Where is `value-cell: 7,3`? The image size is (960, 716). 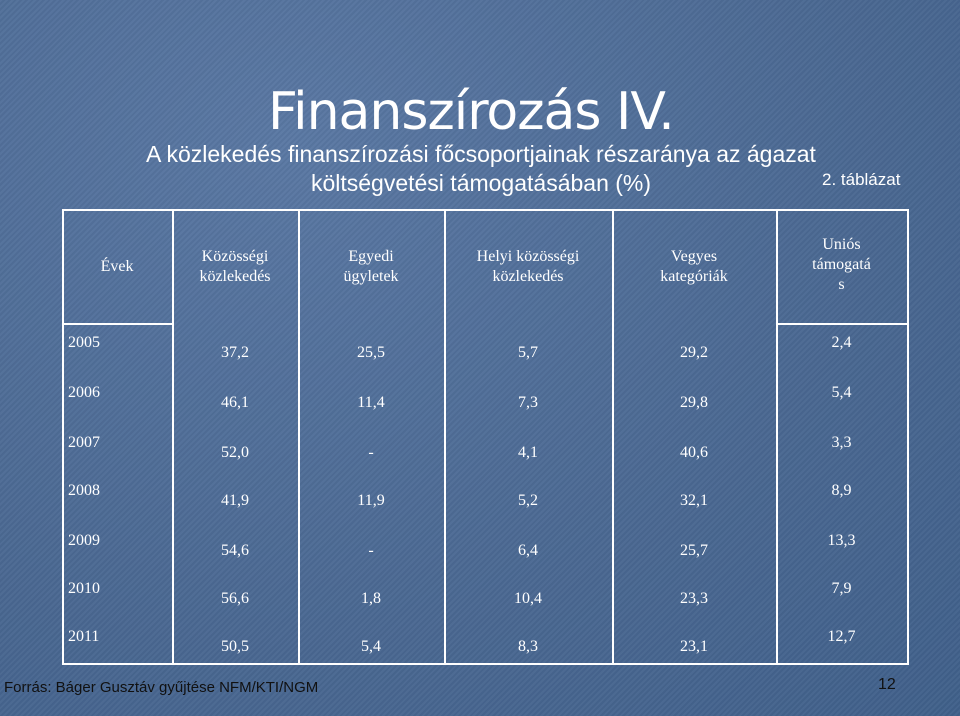
value-cell: 7,3 is located at coordinates (528, 402).